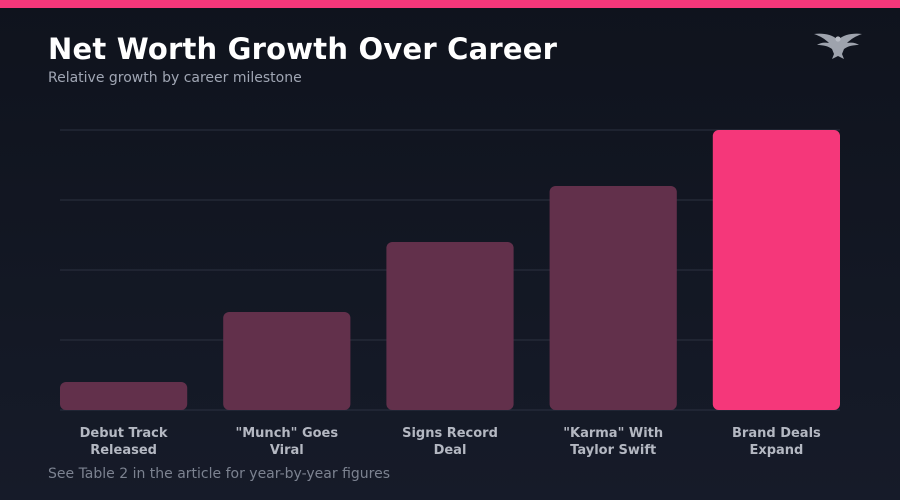 This screenshot has height=500, width=900. What do you see at coordinates (776, 433) in the screenshot?
I see `x-tick-label: Brand Deals` at bounding box center [776, 433].